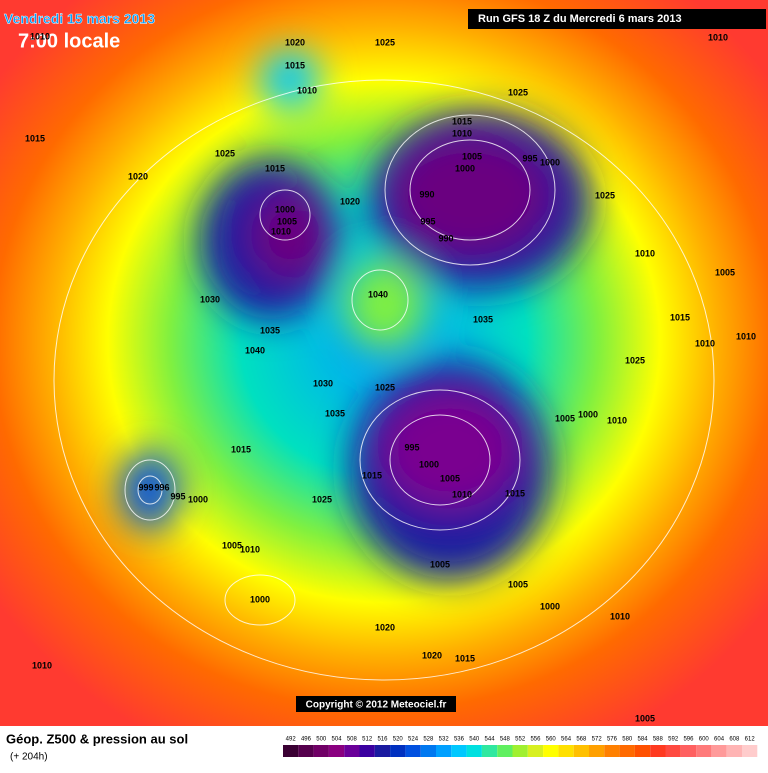  I want to click on legend-tick-label: 612, so click(750, 740).